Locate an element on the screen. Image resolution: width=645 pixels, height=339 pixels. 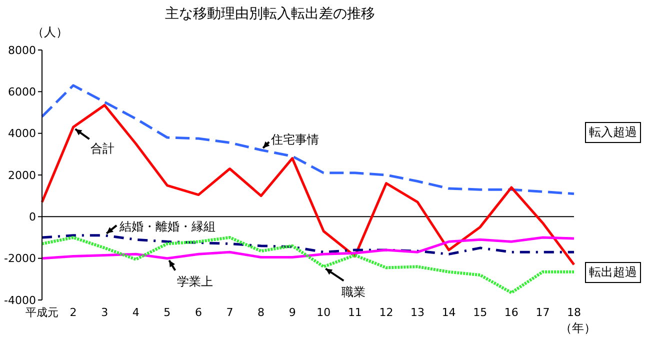
x-tick-label: 12 is located at coordinates (386, 312).